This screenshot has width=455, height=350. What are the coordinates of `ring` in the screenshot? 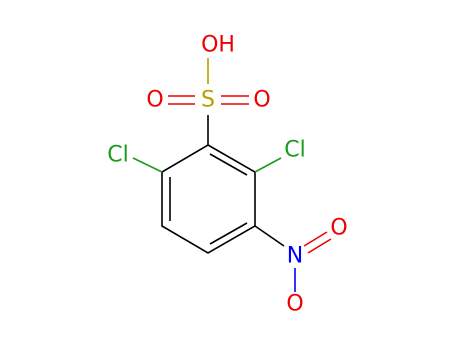 It's located at (208, 199).